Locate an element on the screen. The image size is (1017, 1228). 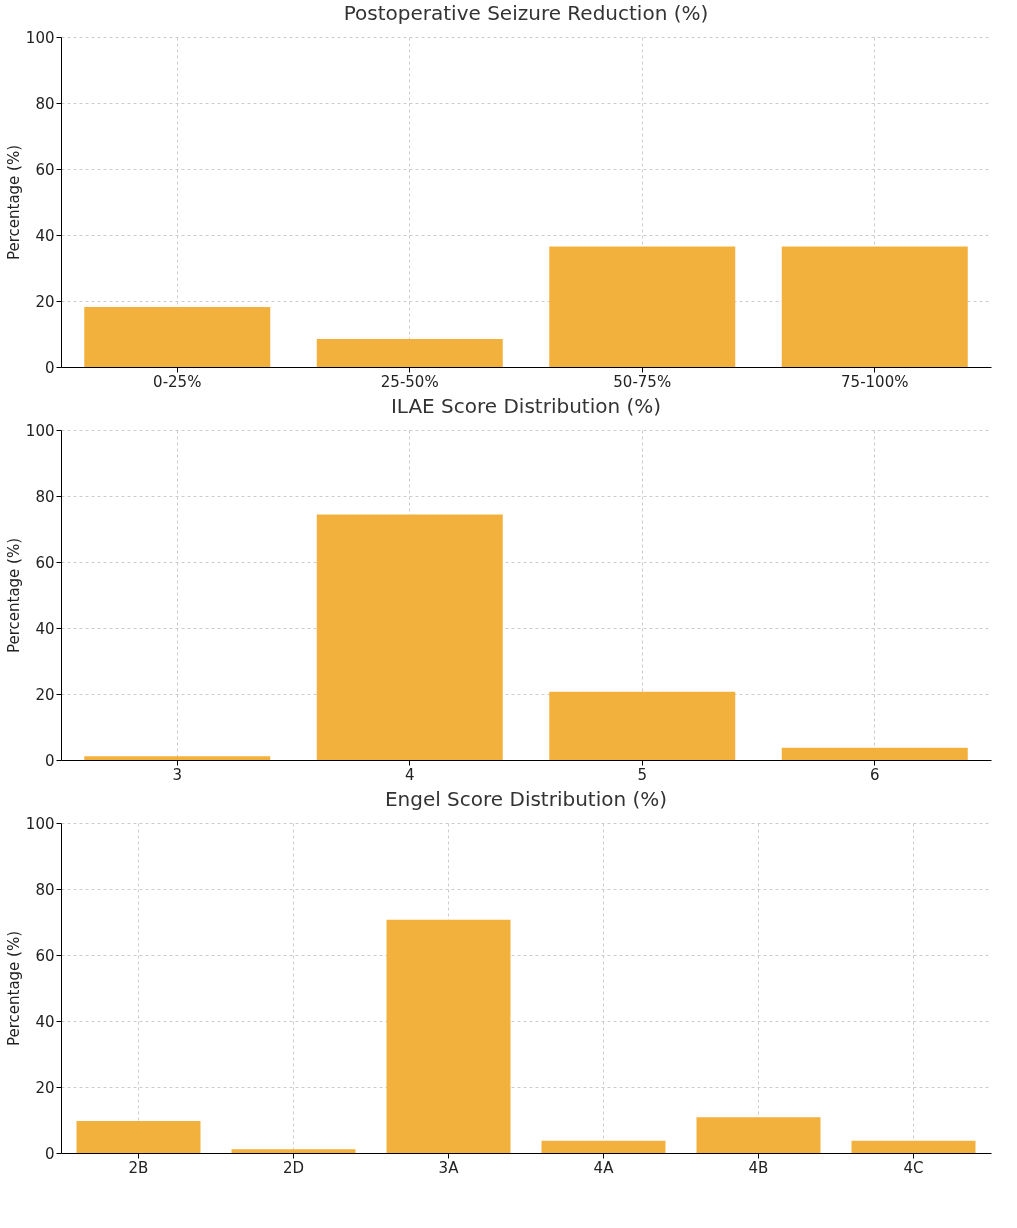
x-tick-label: 2B is located at coordinates (138, 1167).